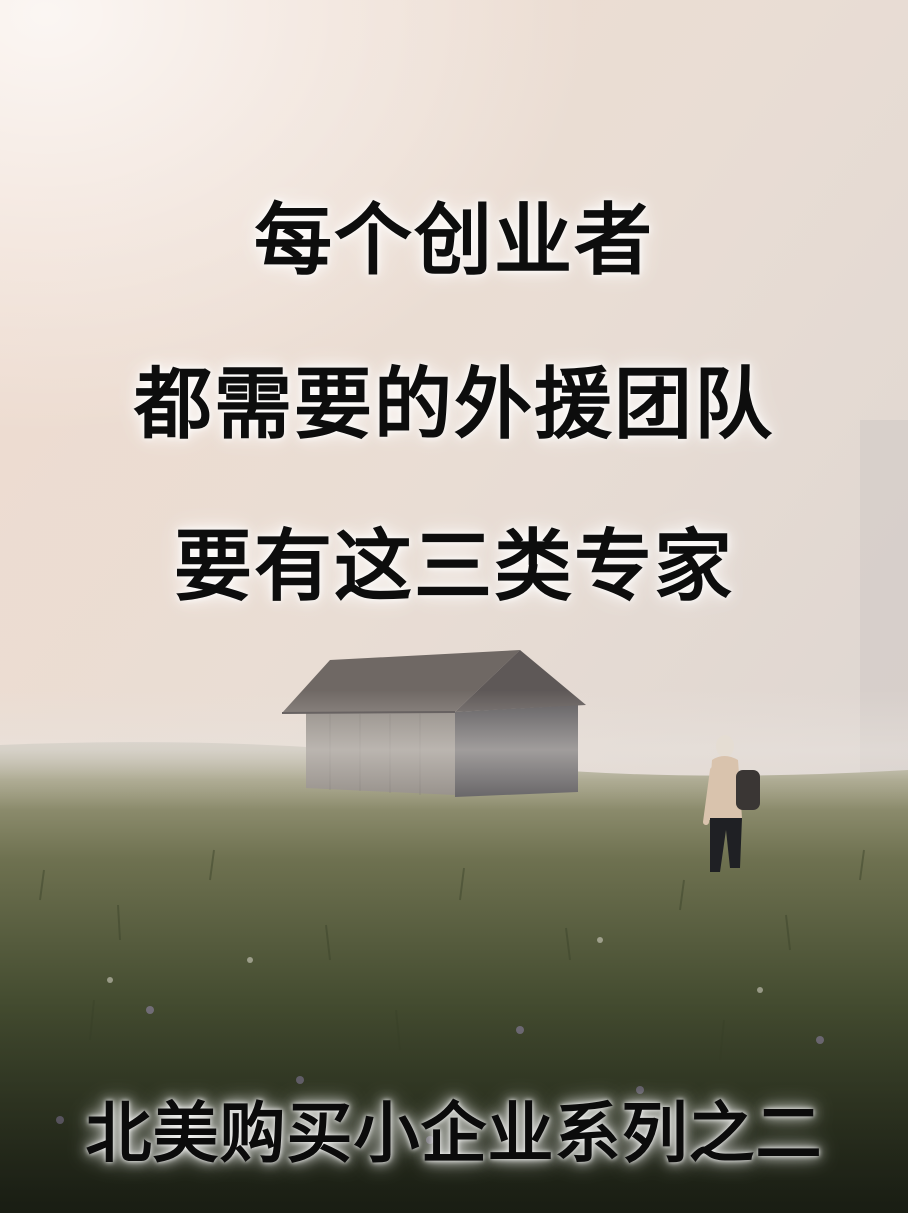 The image size is (908, 1213). I want to click on headline-line-3: 要有这三类专家, so click(453, 566).